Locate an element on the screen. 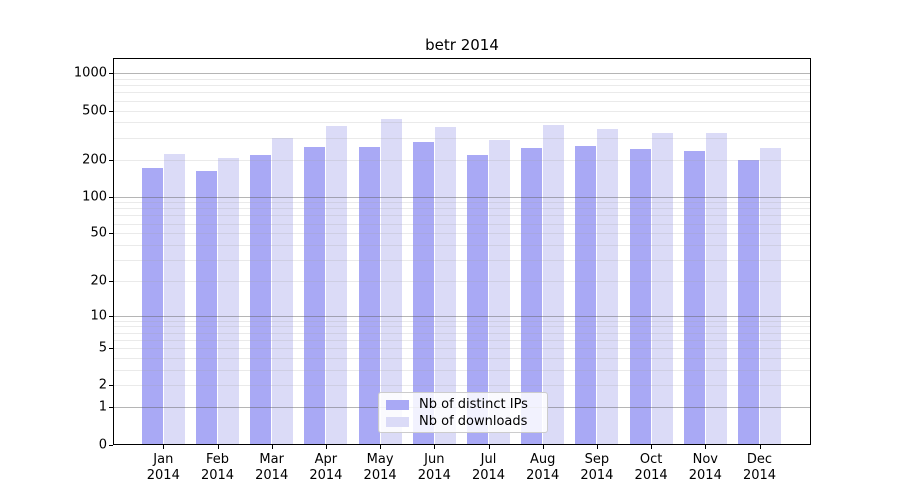 This screenshot has width=900, height=500. y-tick-label: 5 is located at coordinates (102, 348).